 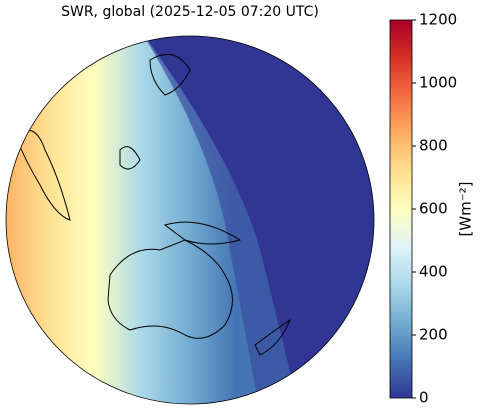 I want to click on colorbar-tick-label: 1200, so click(x=438, y=20).